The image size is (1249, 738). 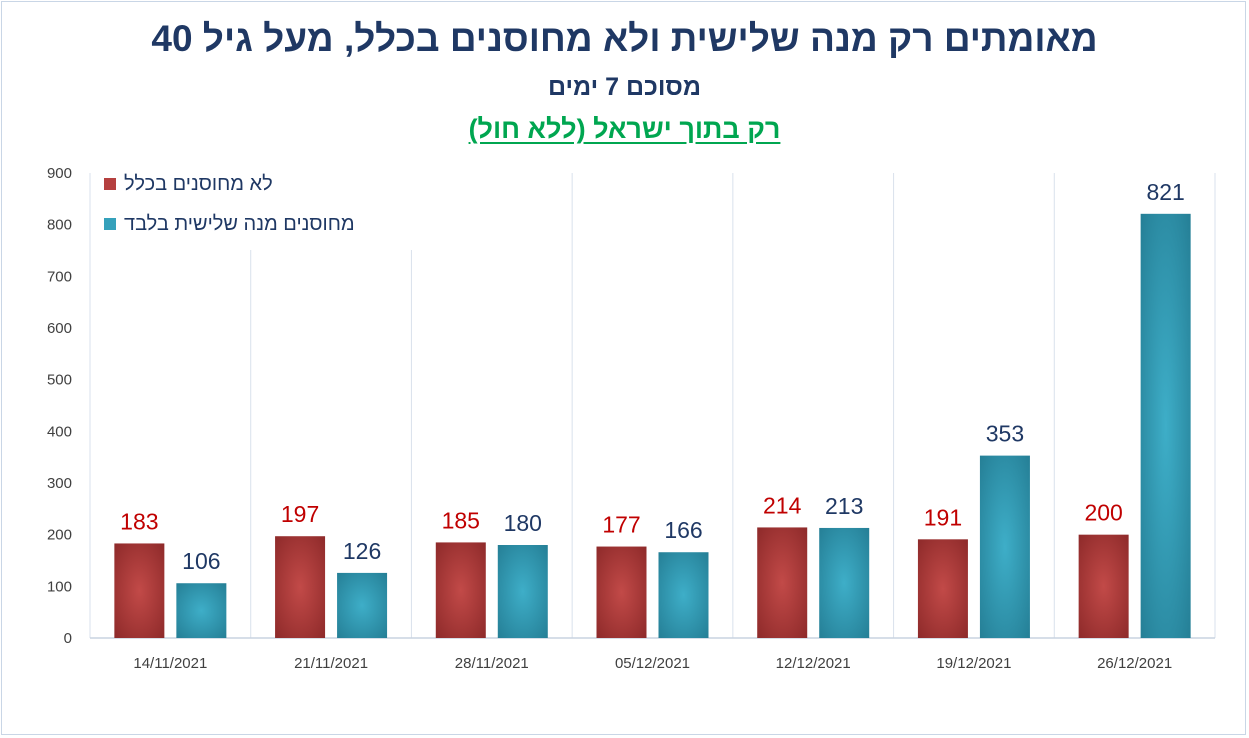 What do you see at coordinates (170, 663) in the screenshot?
I see `x-tick-label: 14/11/2021` at bounding box center [170, 663].